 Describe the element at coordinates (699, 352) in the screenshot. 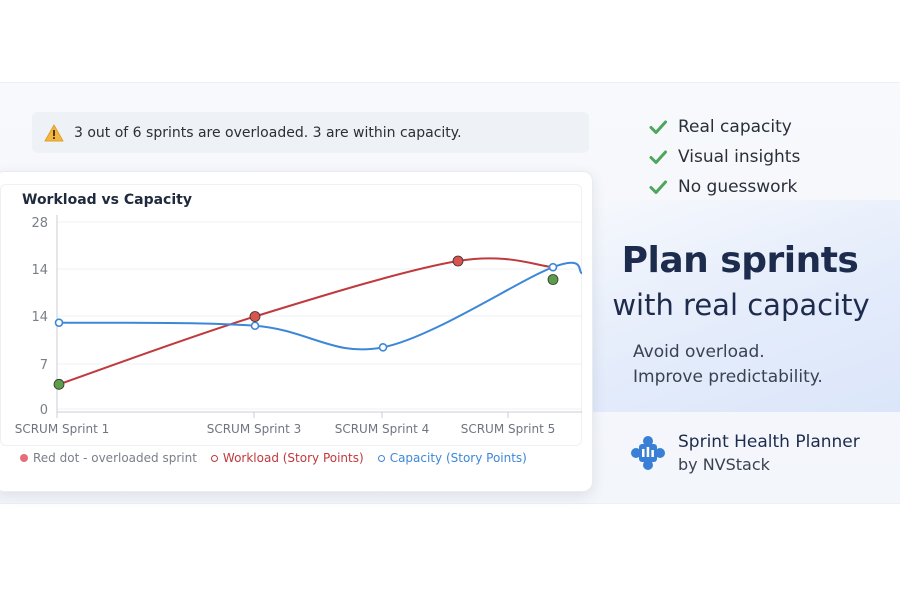

I see `subtext-line-1: Avoid overload.` at that location.